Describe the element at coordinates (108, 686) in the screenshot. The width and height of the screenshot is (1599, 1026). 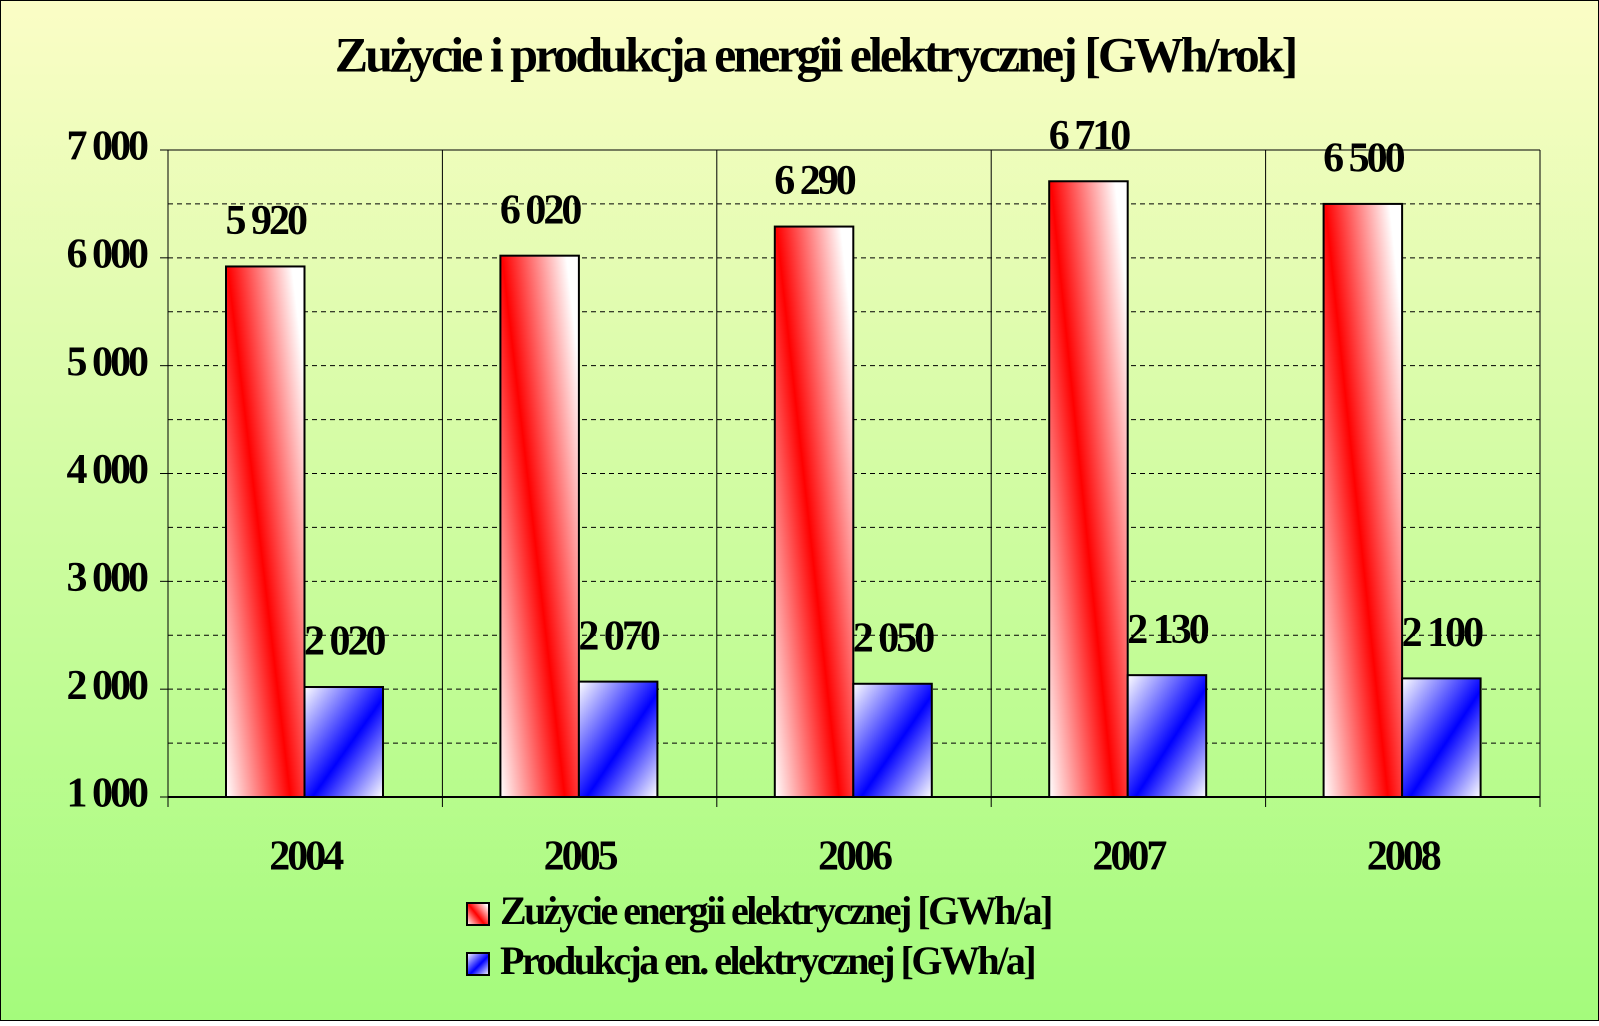
I see `y-tick-label: 2 000` at that location.